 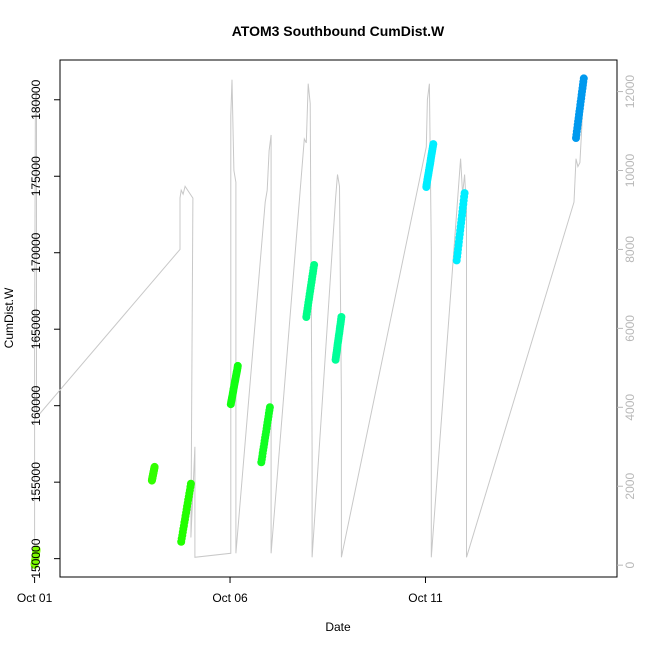 What do you see at coordinates (630, 92) in the screenshot?
I see `y2-tick-label: 12000` at bounding box center [630, 92].